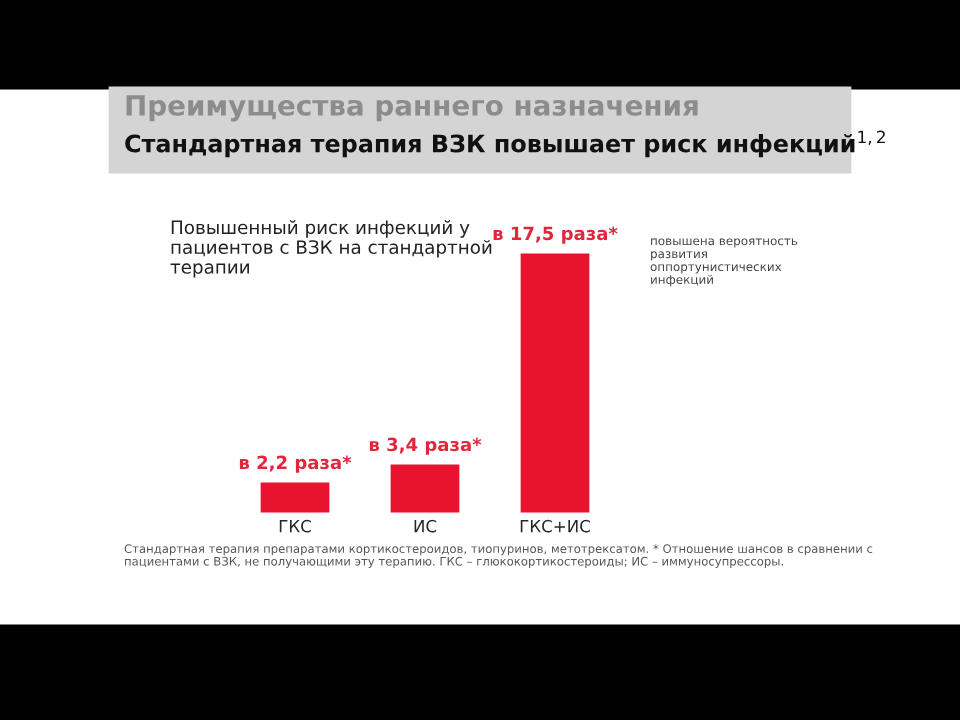 This screenshot has width=960, height=720. Describe the element at coordinates (331, 249) in the screenshot. I see `annotation: Повышенный риск инфекций у пациентов с ВЗК на стандартной терапии` at that location.